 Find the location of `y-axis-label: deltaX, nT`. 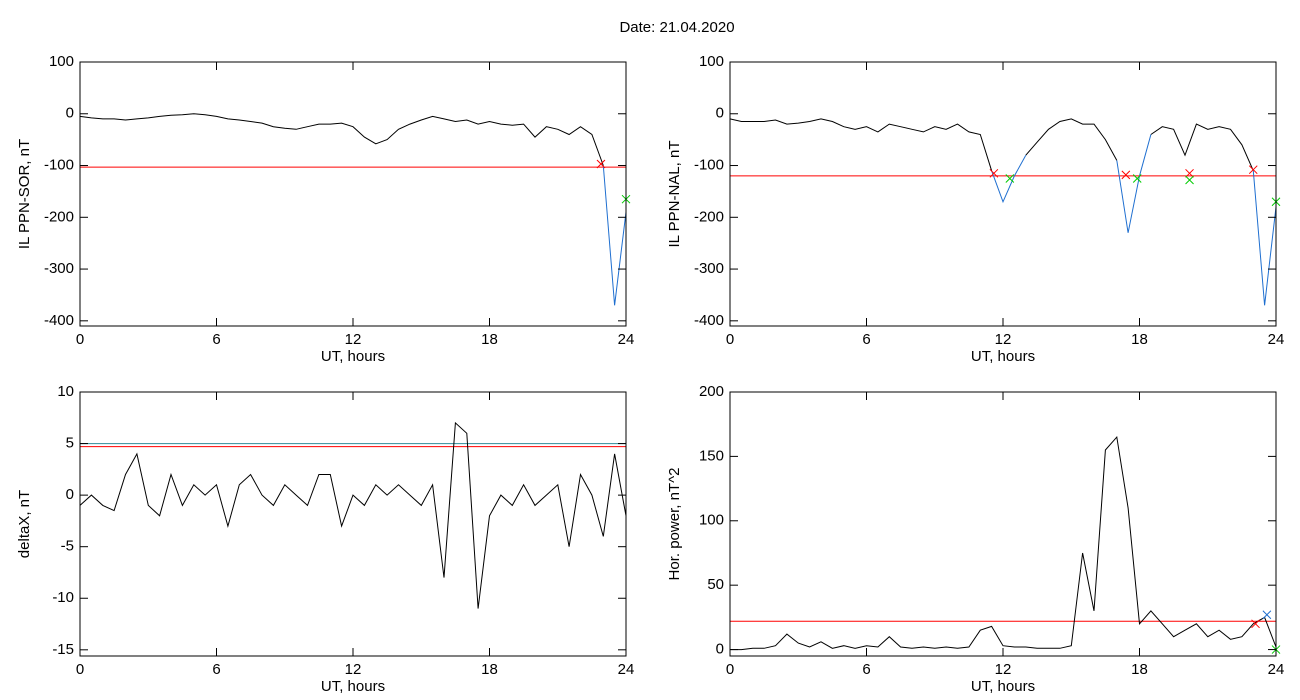

y-axis-label: deltaX, nT is located at coordinates (24, 524).